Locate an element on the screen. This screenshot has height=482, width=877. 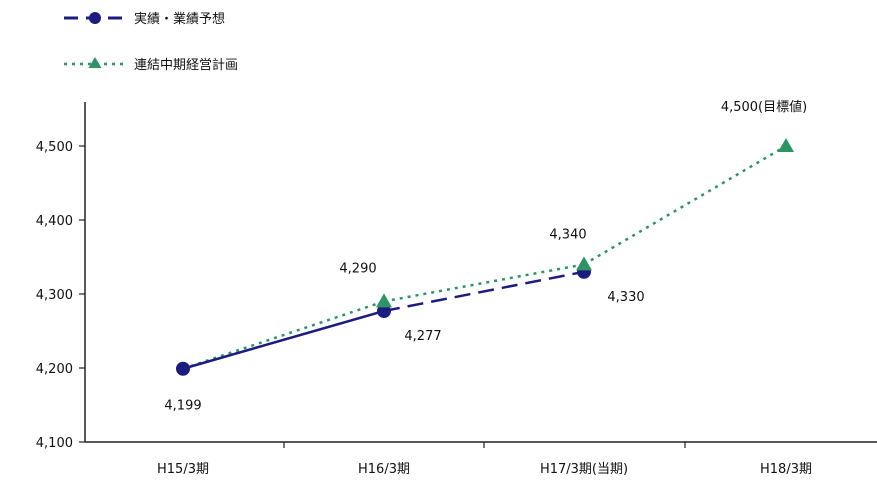
x-tick-label: H15/3期 is located at coordinates (183, 469).